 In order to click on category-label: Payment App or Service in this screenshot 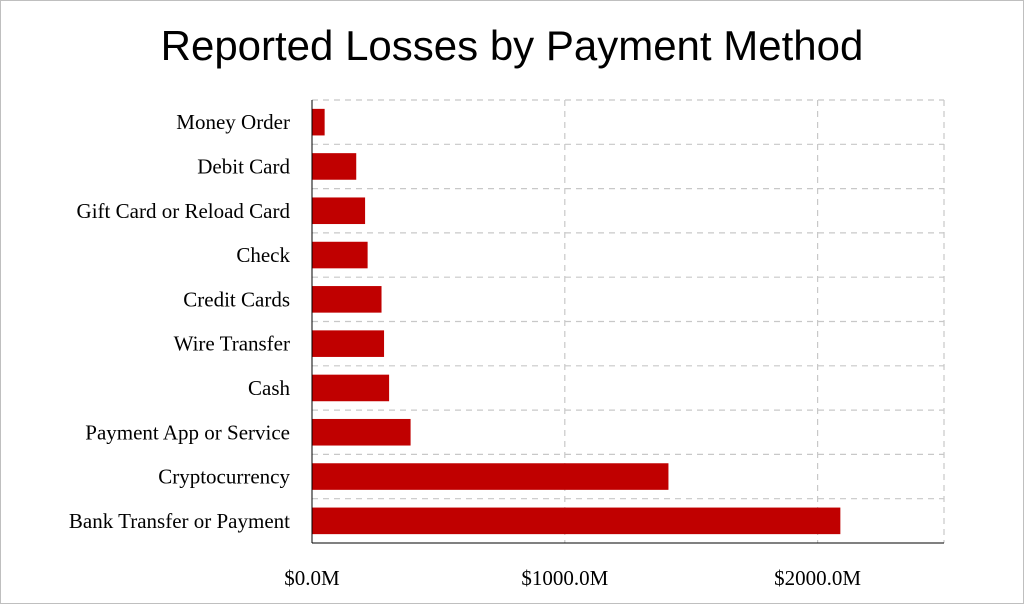, I will do `click(187, 432)`.